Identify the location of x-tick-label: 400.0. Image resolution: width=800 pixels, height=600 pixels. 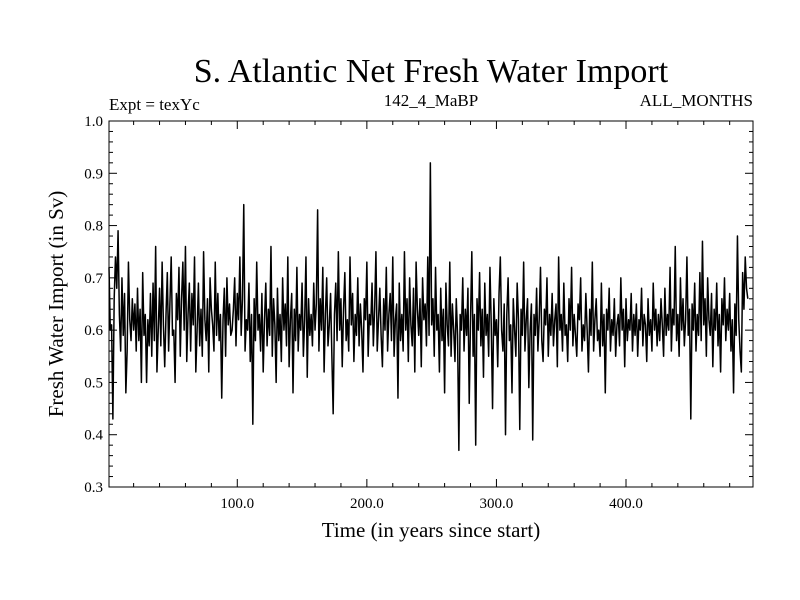
(626, 504).